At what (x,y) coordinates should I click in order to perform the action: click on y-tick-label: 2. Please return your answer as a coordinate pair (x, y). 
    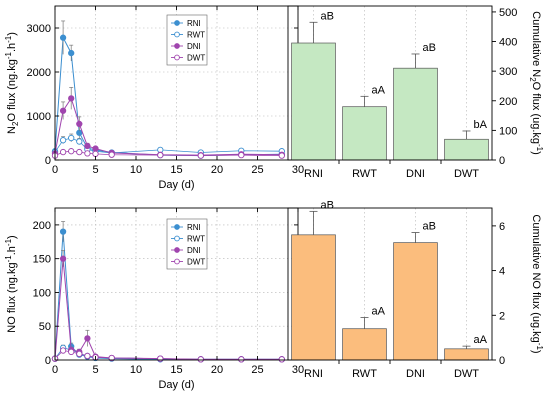
    Looking at the image, I should click on (502, 316).